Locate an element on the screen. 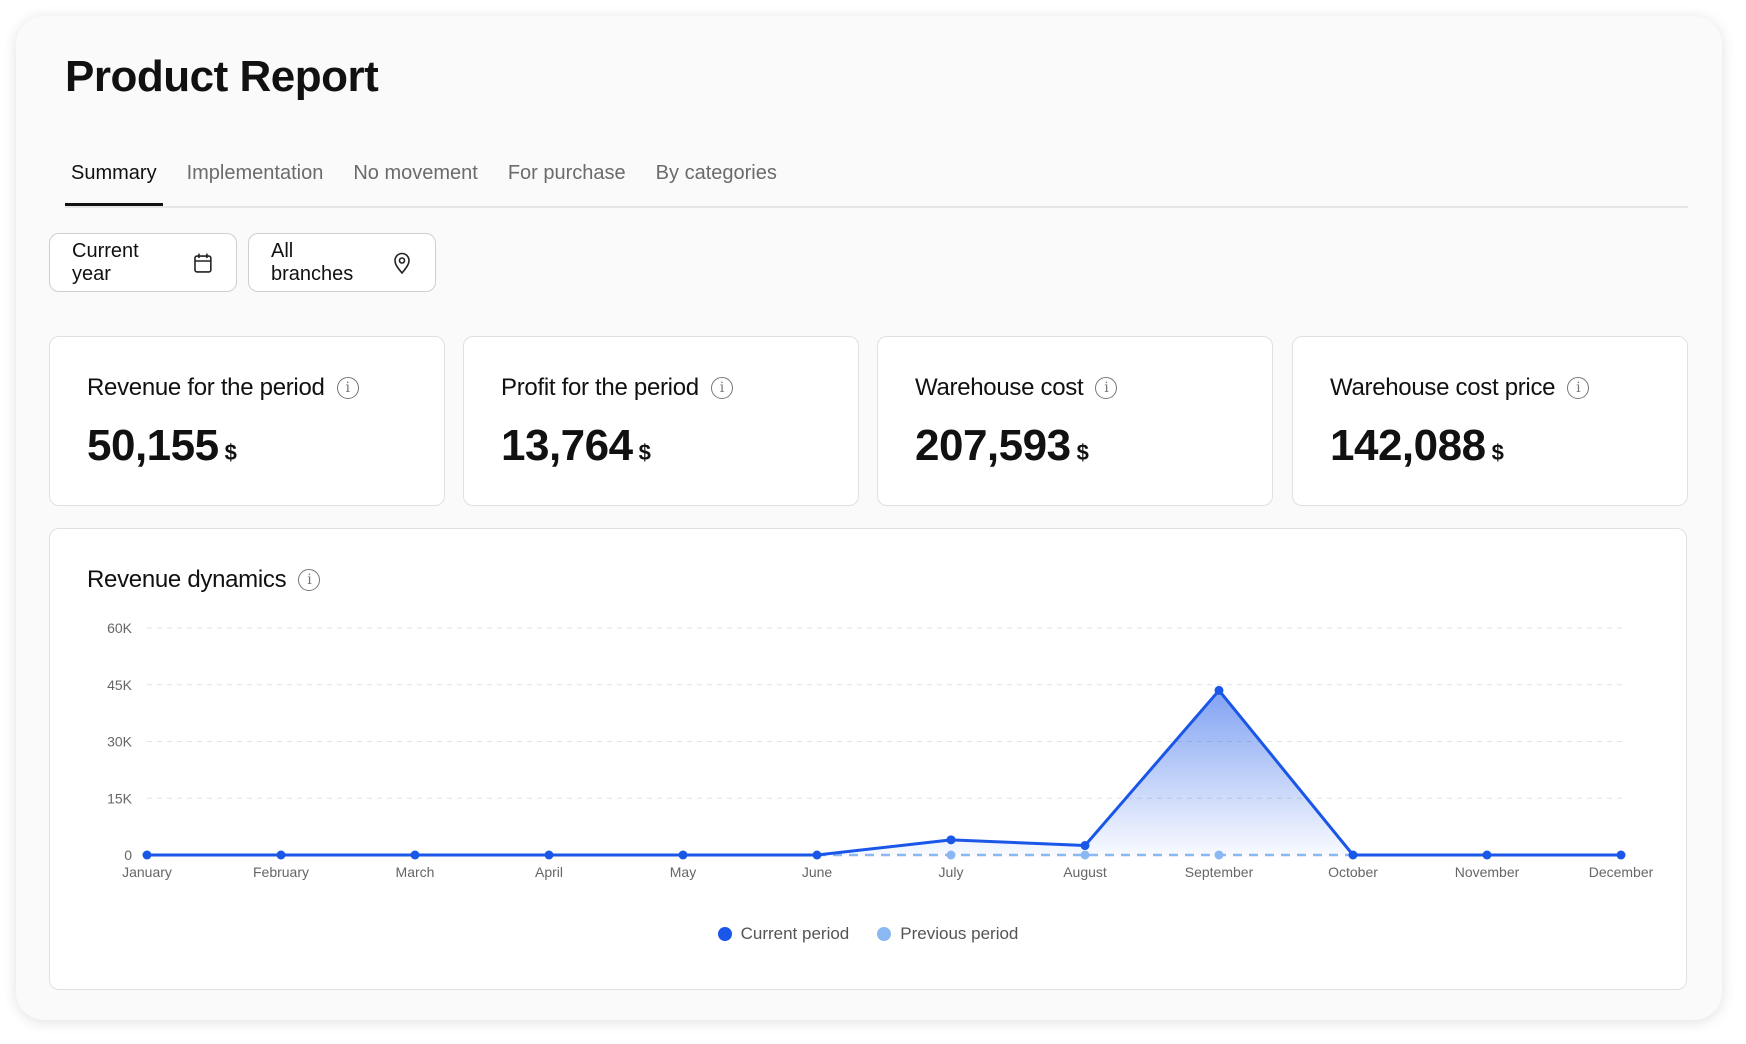 This screenshot has height=1044, width=1746. x-tick-label: January is located at coordinates (147, 872).